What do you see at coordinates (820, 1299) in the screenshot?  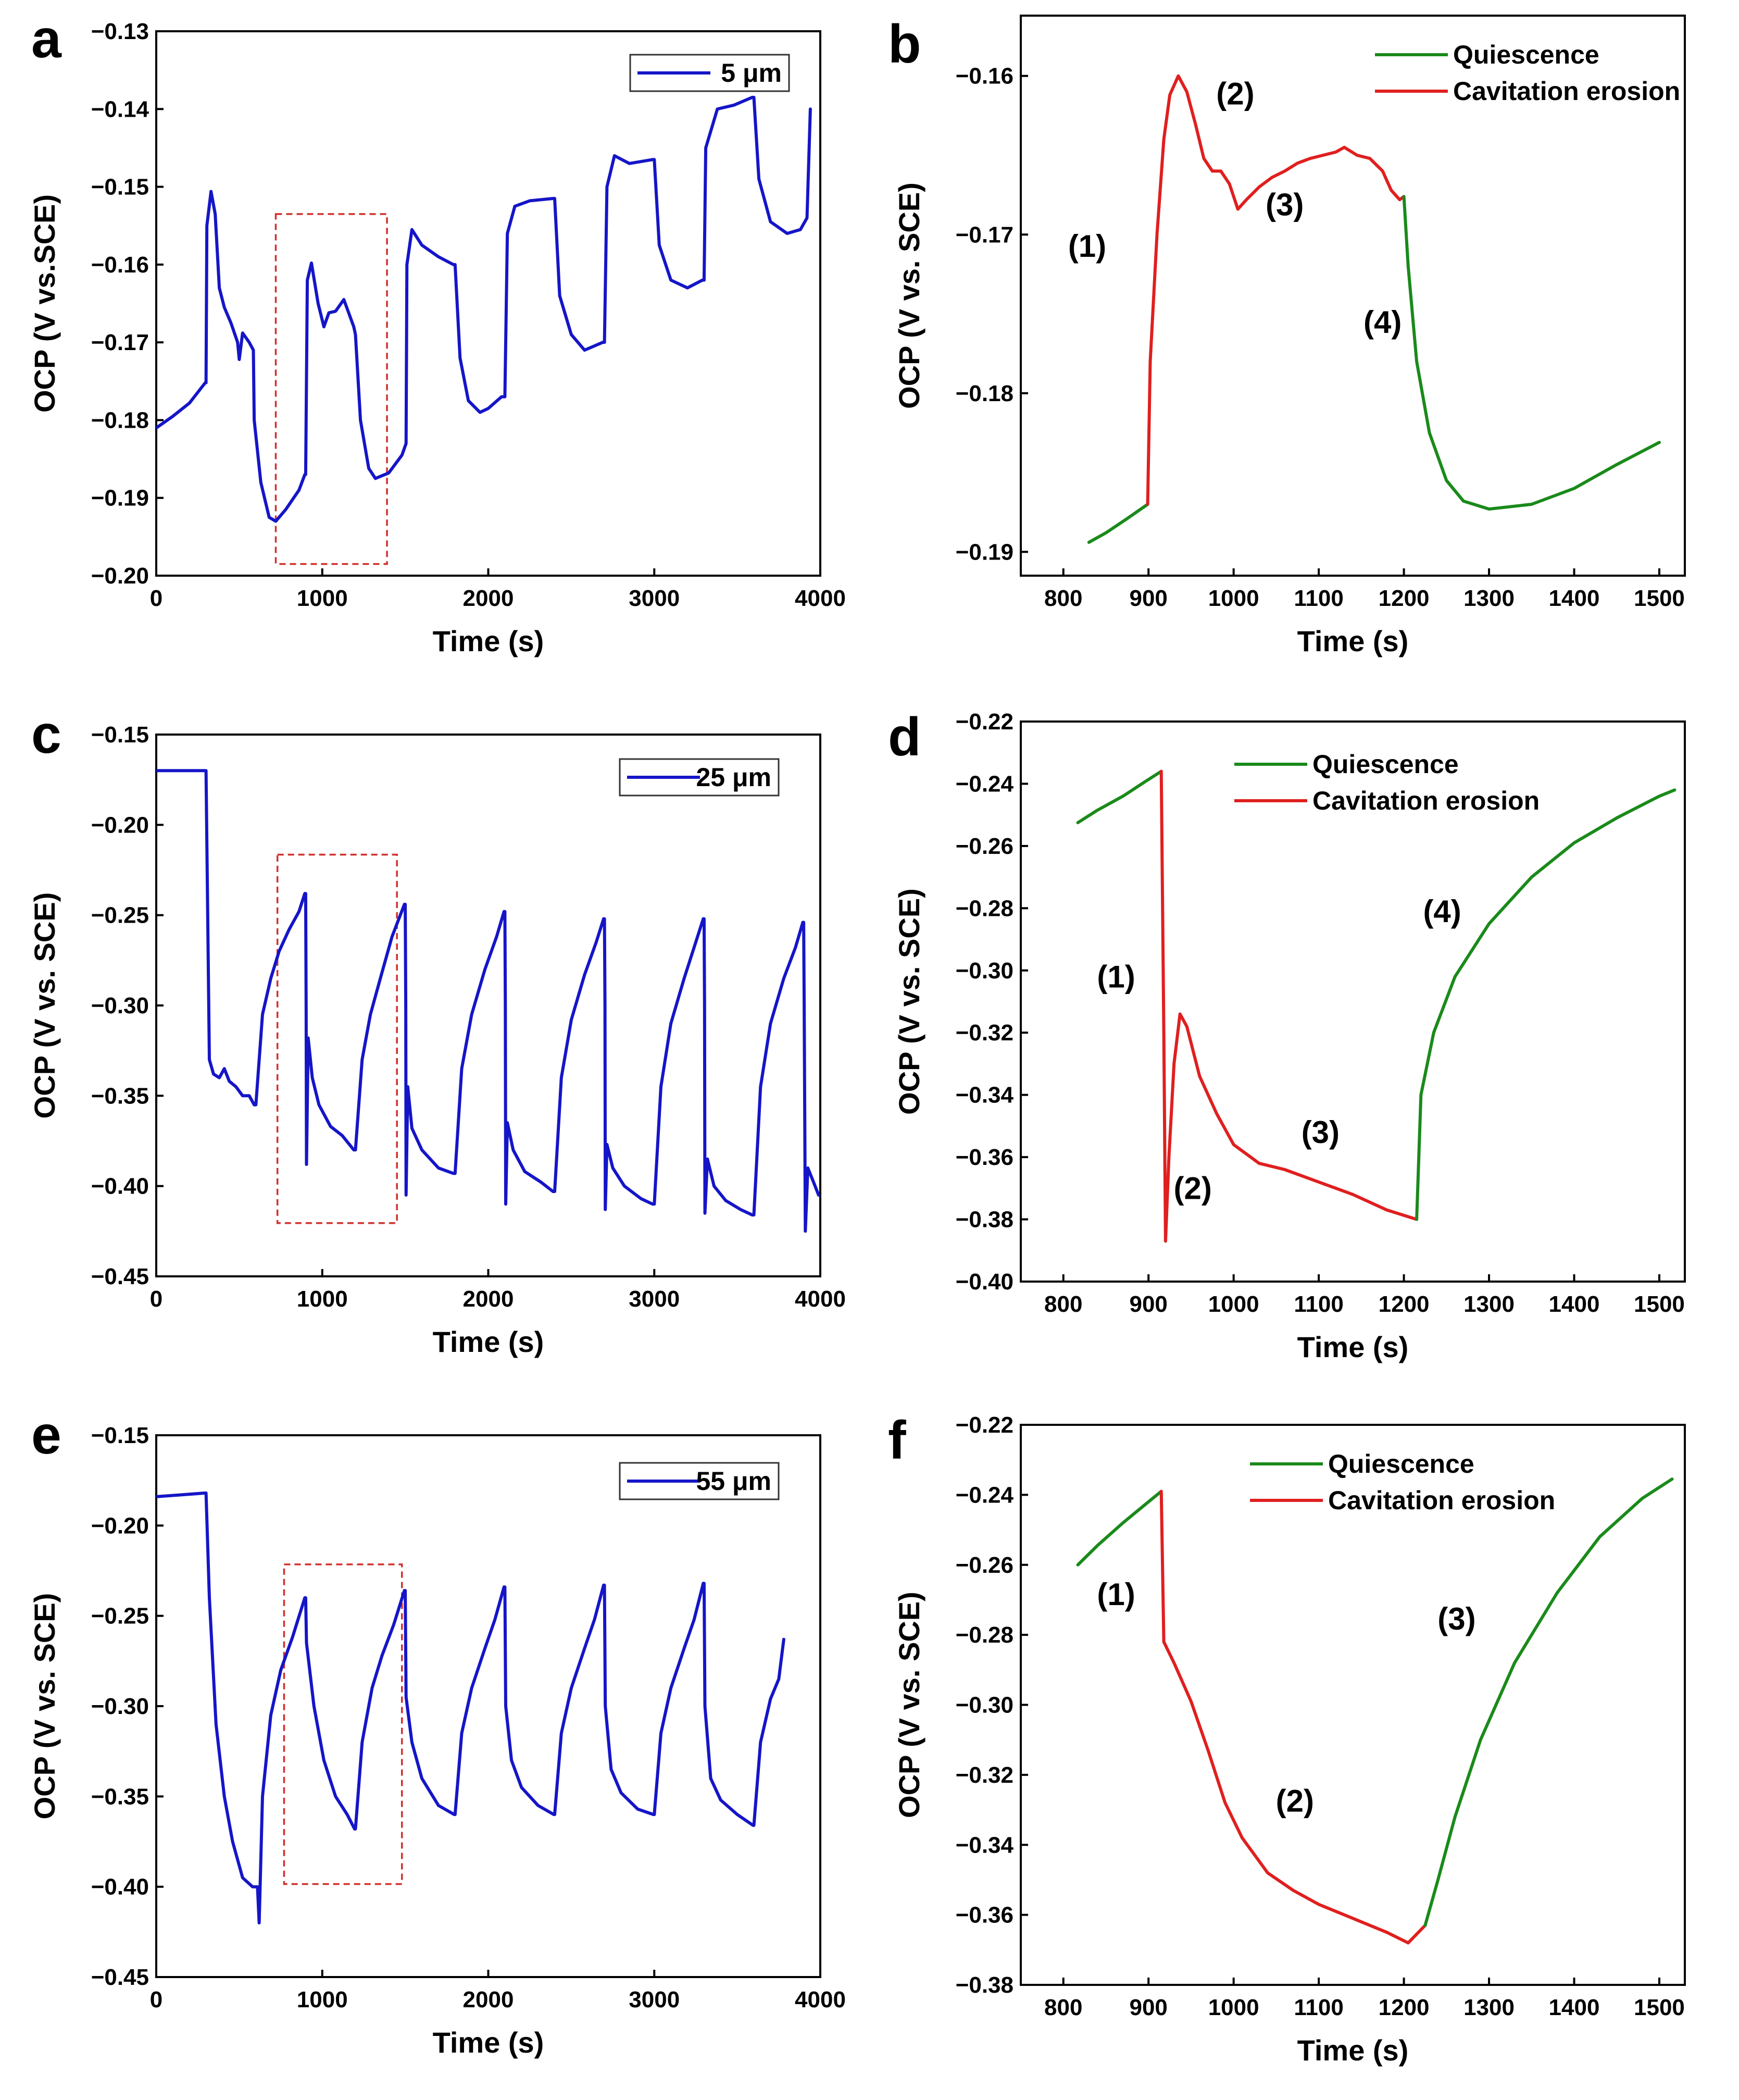 I see `x-tick-label: 4000` at bounding box center [820, 1299].